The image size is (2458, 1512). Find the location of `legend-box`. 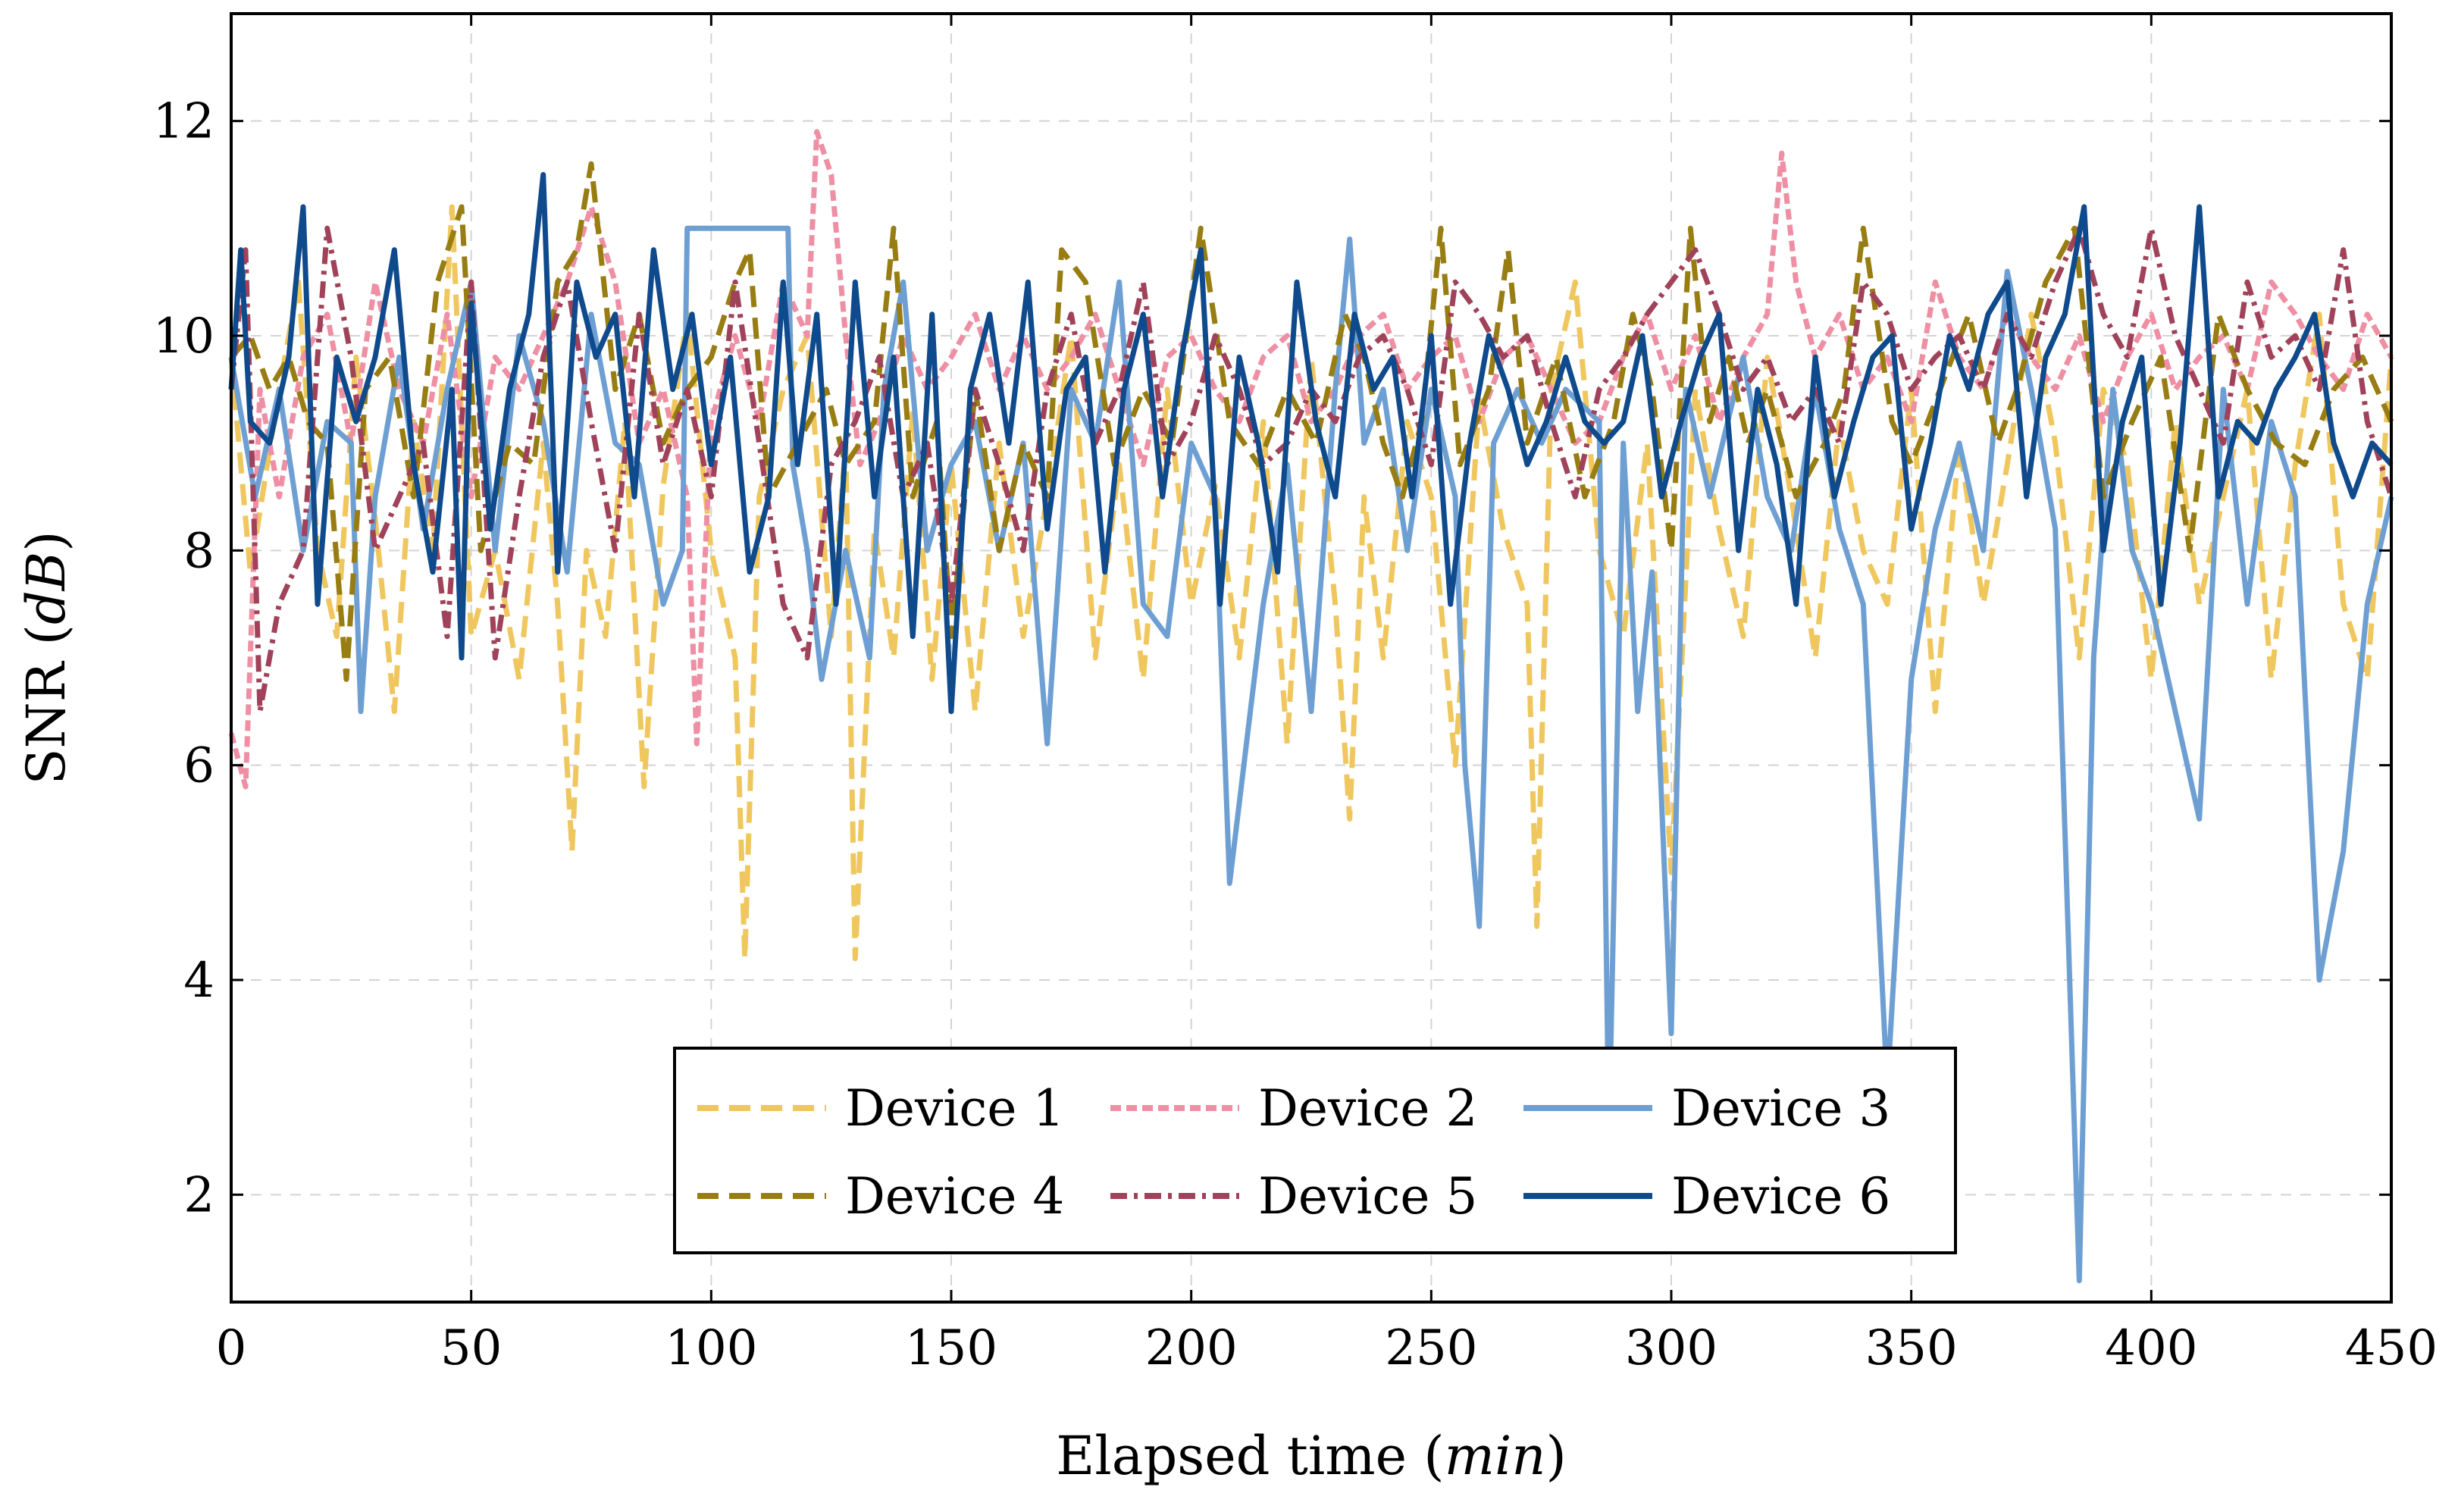

legend-box is located at coordinates (1315, 1150).